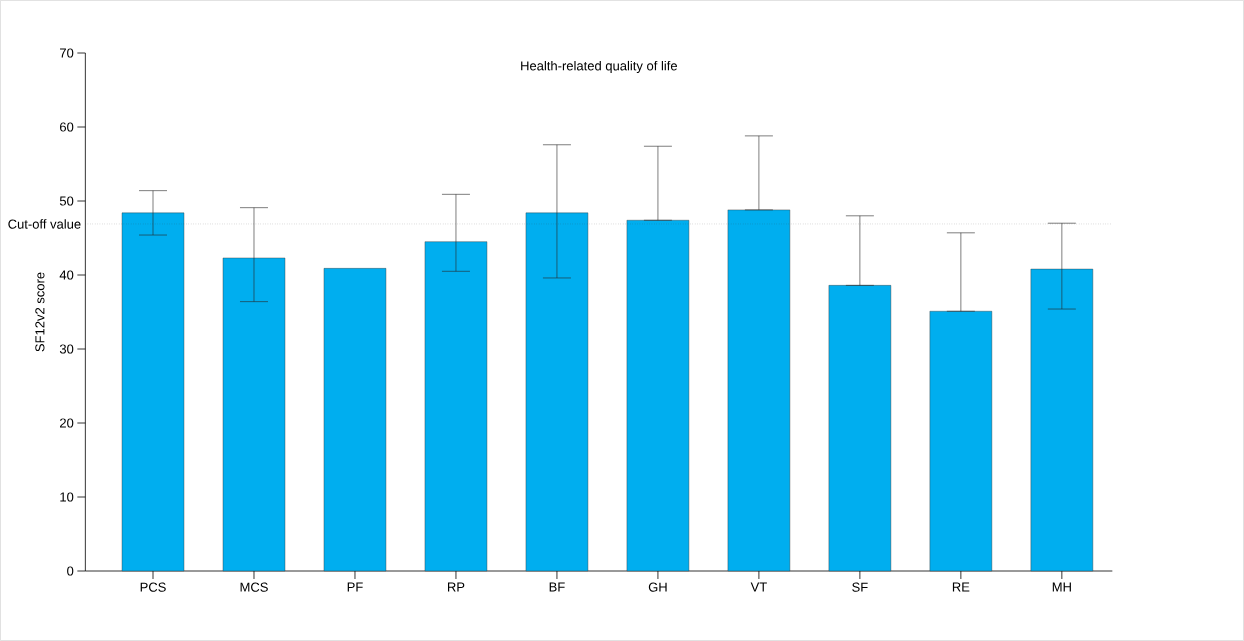 Image resolution: width=1244 pixels, height=641 pixels. What do you see at coordinates (961, 587) in the screenshot?
I see `x-tick-label: RE` at bounding box center [961, 587].